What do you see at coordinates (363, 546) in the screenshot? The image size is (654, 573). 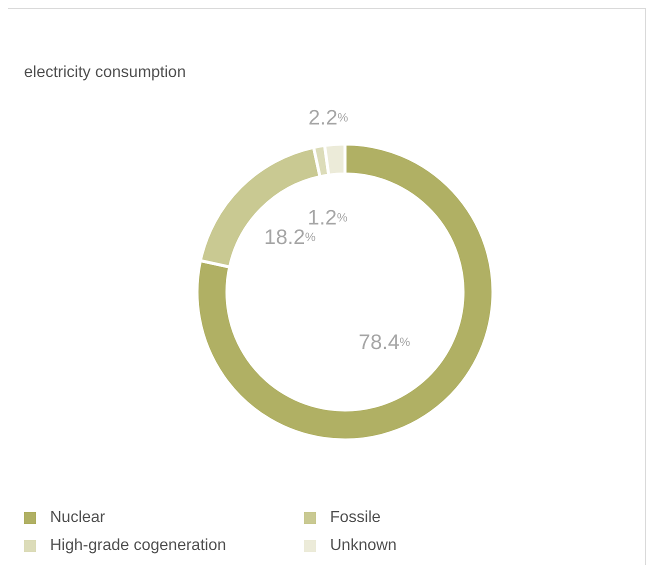 I see `legend-label: Unknown` at bounding box center [363, 546].